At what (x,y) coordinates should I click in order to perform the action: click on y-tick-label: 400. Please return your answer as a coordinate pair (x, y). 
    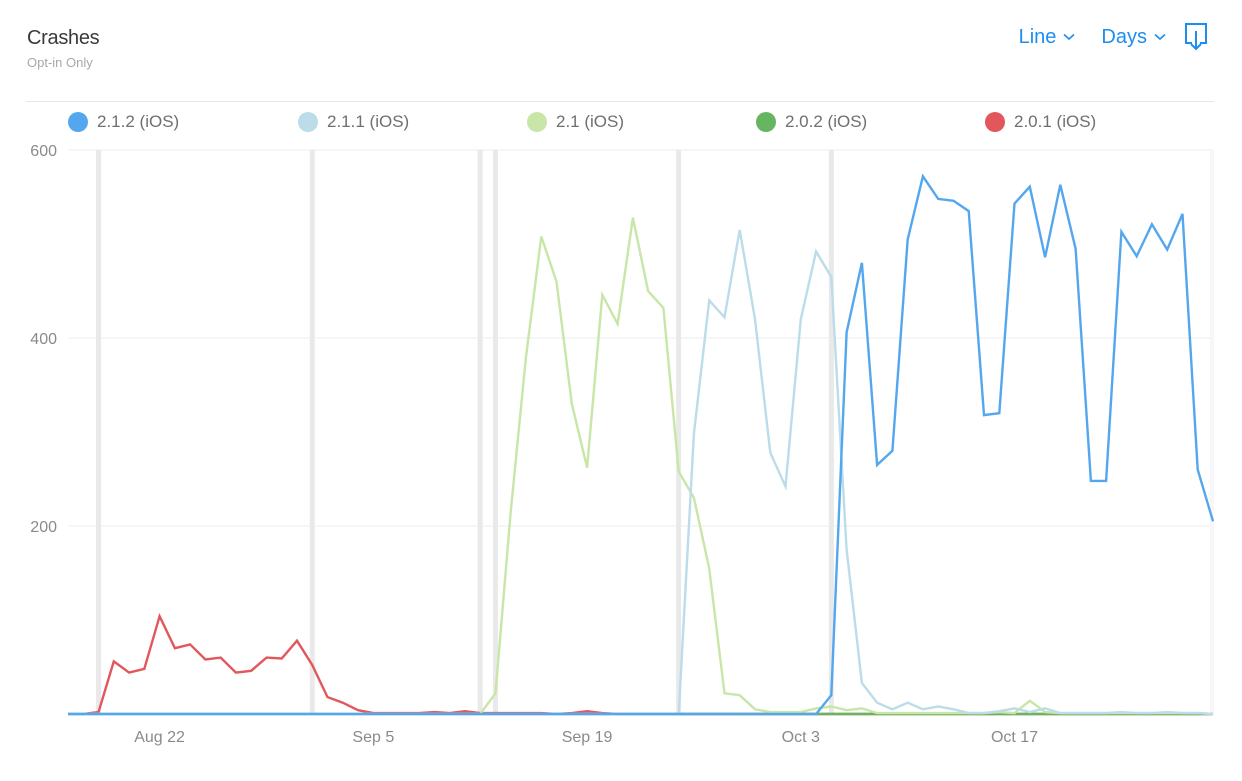
    Looking at the image, I should click on (43, 339).